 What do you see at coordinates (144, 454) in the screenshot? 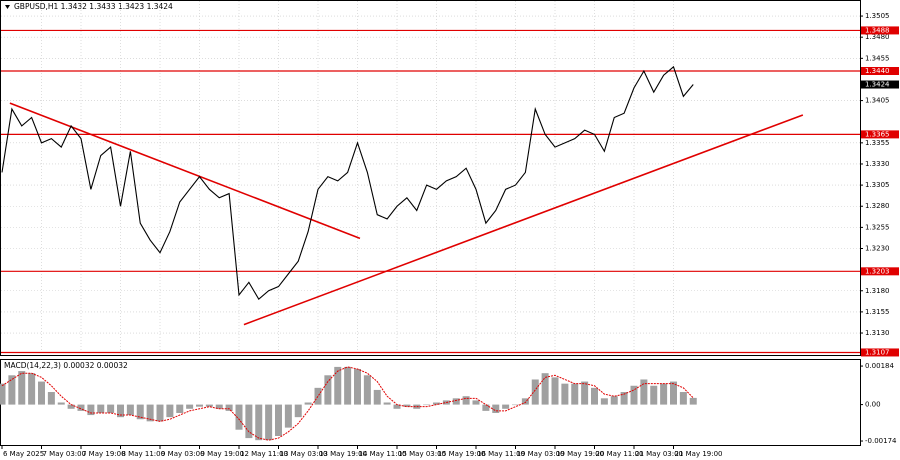
I see `x-tick-label: 8 May 11:00` at bounding box center [144, 454].